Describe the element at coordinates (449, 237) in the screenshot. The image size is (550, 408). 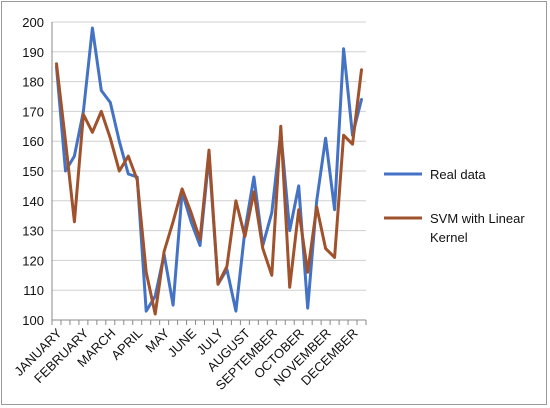
I see `legend-label-line: Kernel` at that location.